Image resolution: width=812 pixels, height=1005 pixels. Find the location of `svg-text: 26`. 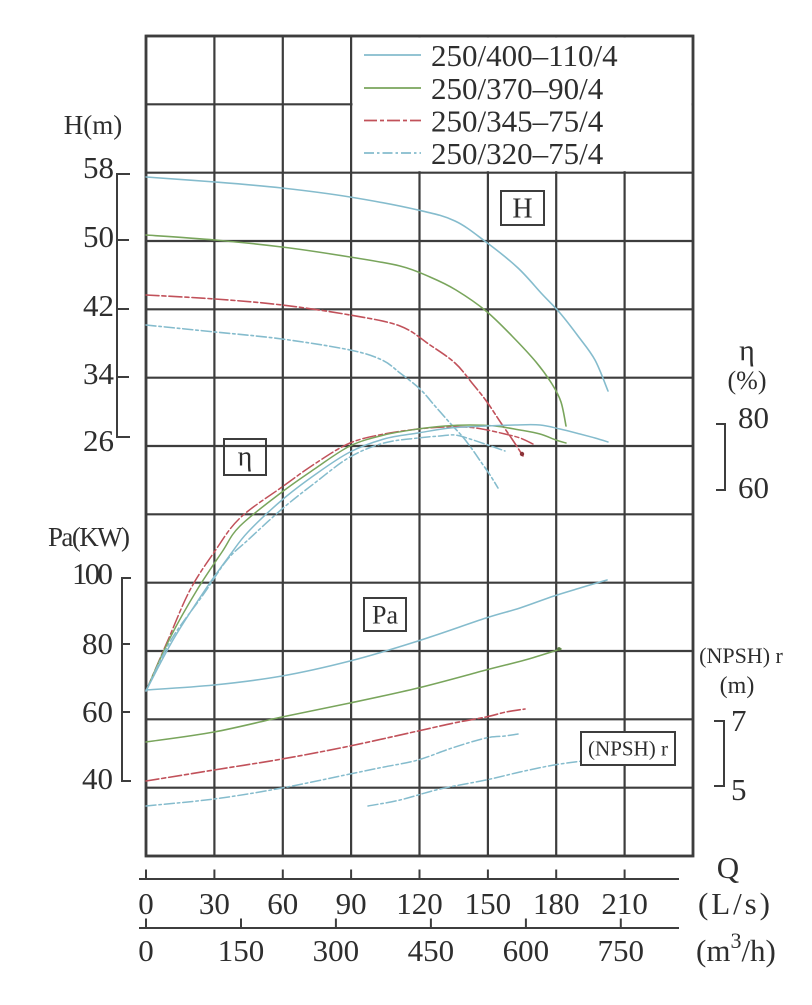

svg-text: 26 is located at coordinates (98, 440).